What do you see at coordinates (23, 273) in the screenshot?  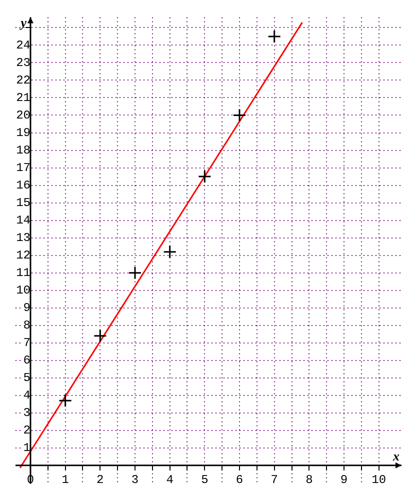 I see `y-tick-label: 11` at bounding box center [23, 273].